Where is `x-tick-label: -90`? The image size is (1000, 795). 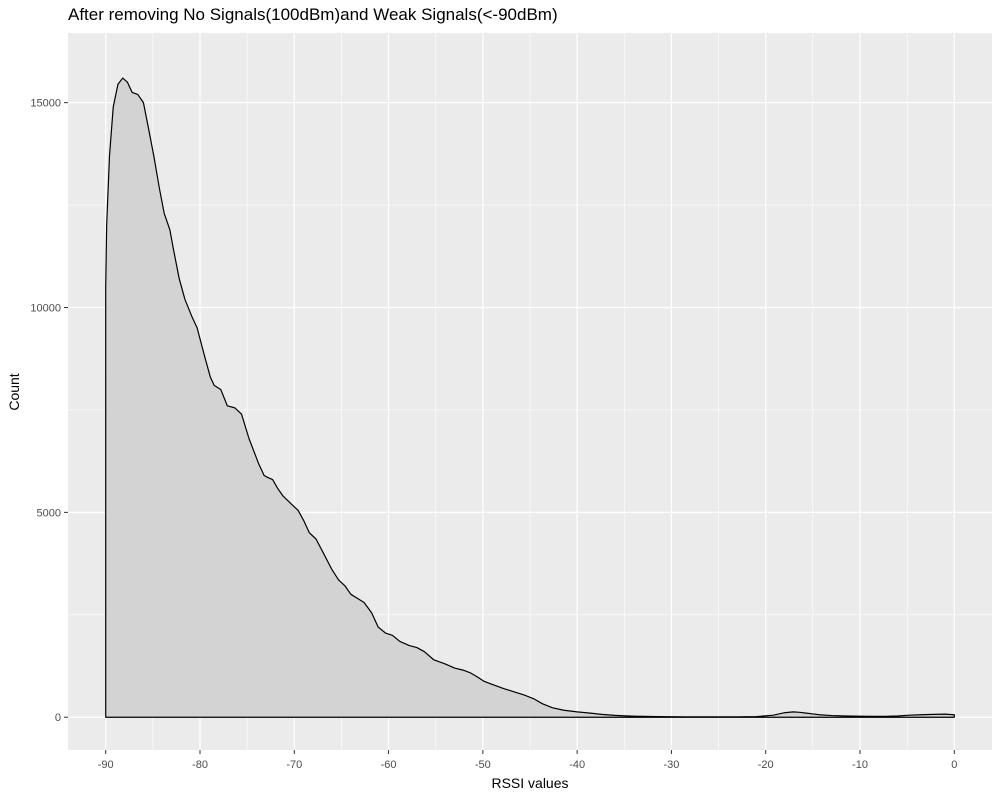 x-tick-label: -90 is located at coordinates (106, 765).